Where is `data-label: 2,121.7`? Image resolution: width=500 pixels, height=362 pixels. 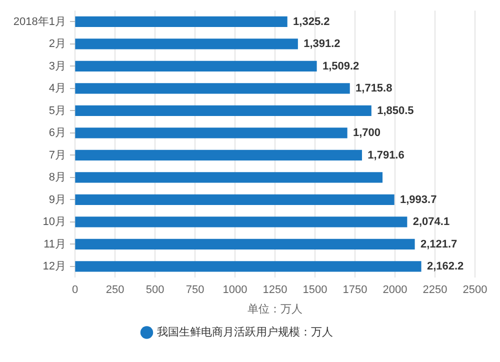
data-label: 2,121.7 is located at coordinates (439, 244).